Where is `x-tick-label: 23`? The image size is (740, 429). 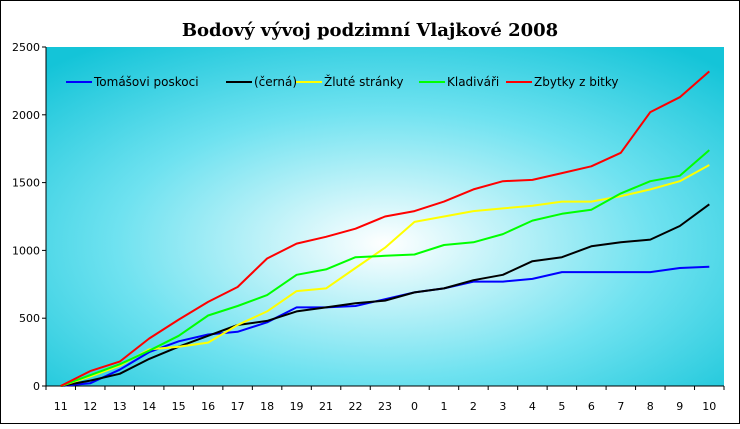
x-tick-label: 23 is located at coordinates (385, 406).